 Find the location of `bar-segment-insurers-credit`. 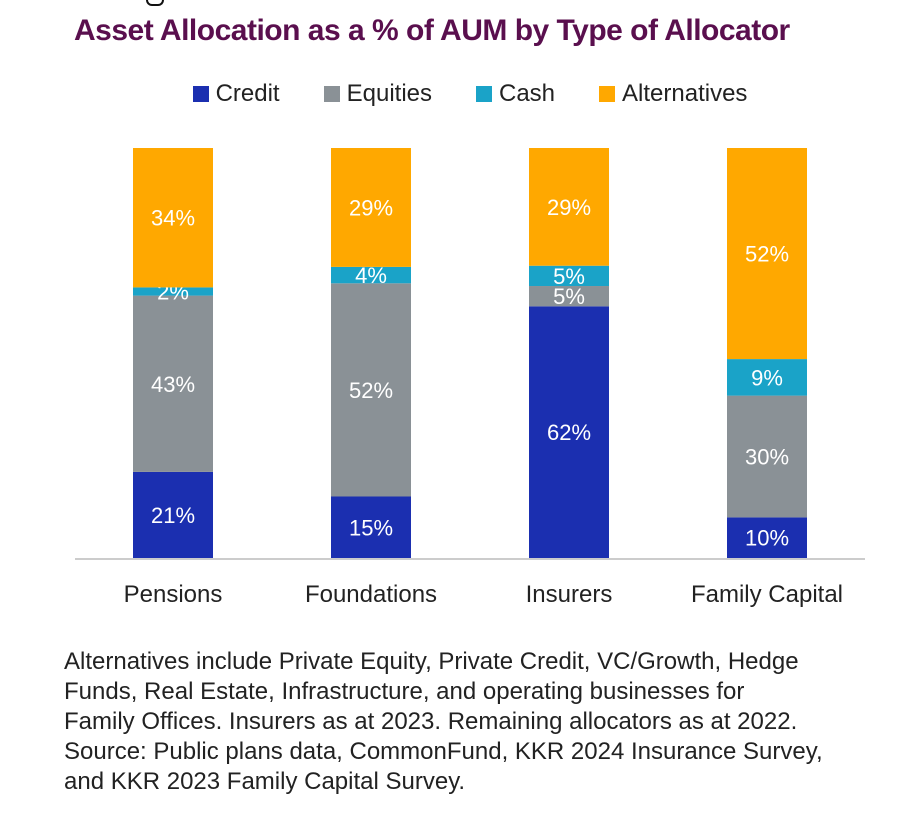

bar-segment-insurers-credit is located at coordinates (569, 432).